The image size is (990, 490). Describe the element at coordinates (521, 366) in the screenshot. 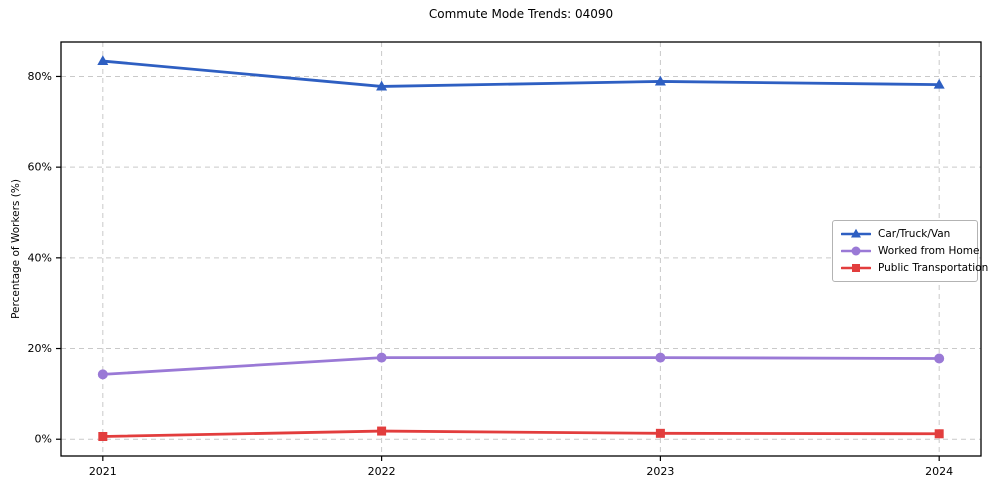

I see `series-line-worked-from-home` at that location.